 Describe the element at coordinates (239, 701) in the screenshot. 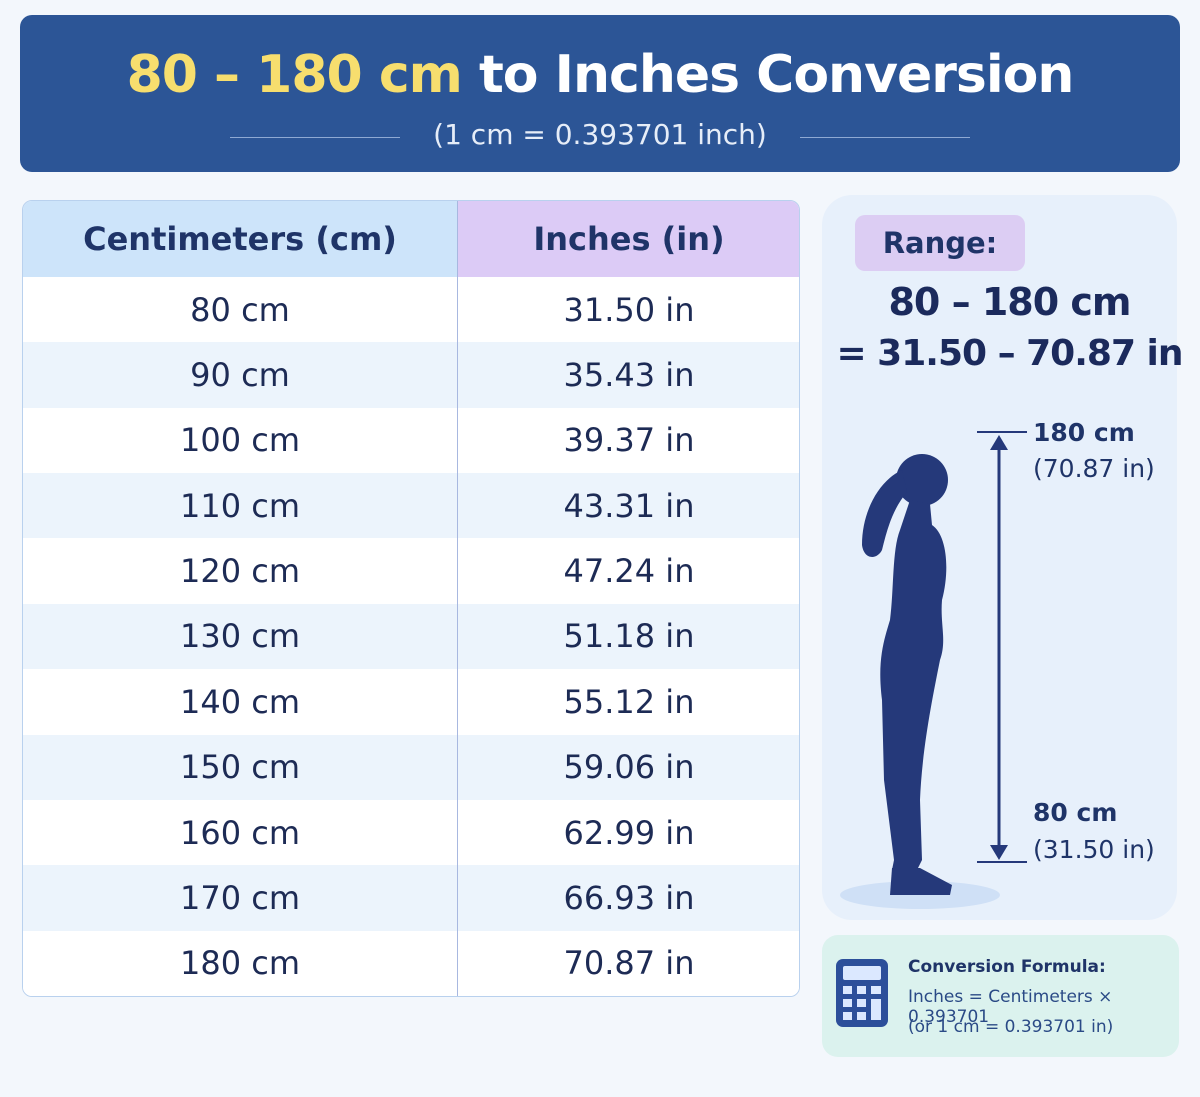

I see `cm-cell: 140 cm` at that location.